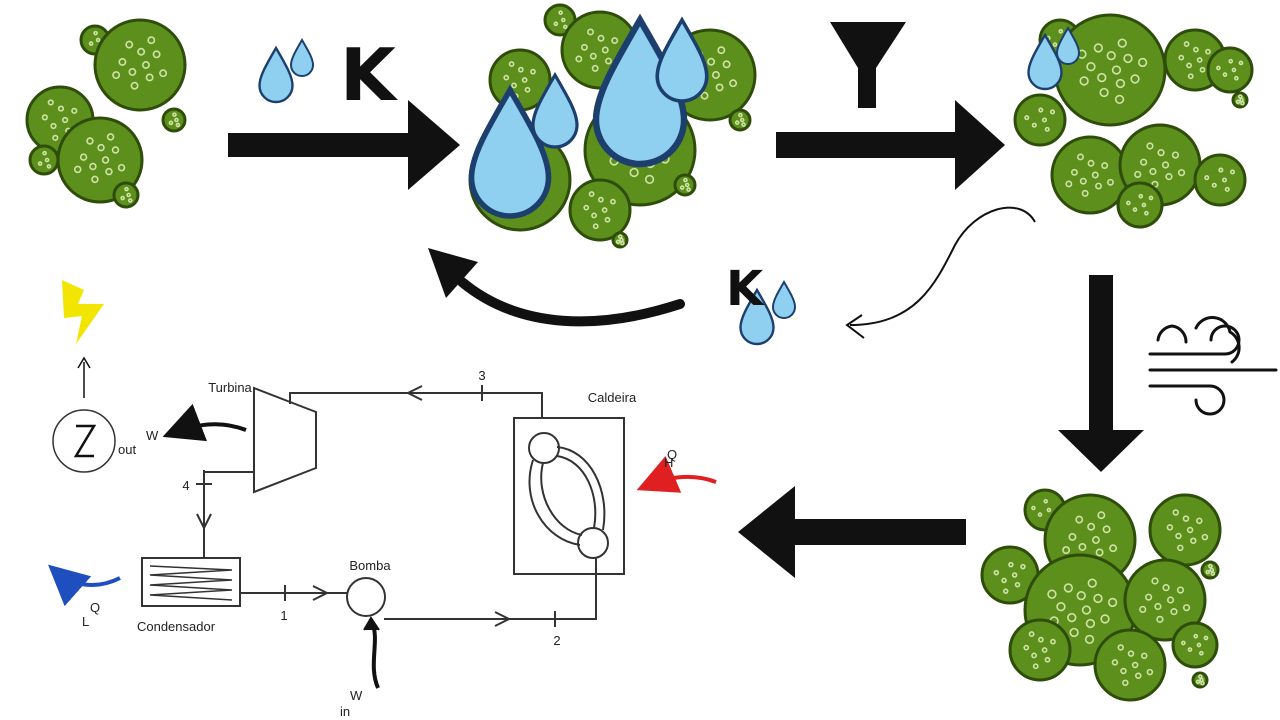 This screenshot has width=1280, height=720. What do you see at coordinates (369, 75) in the screenshot?
I see `catalyst-k-label: K` at bounding box center [369, 75].